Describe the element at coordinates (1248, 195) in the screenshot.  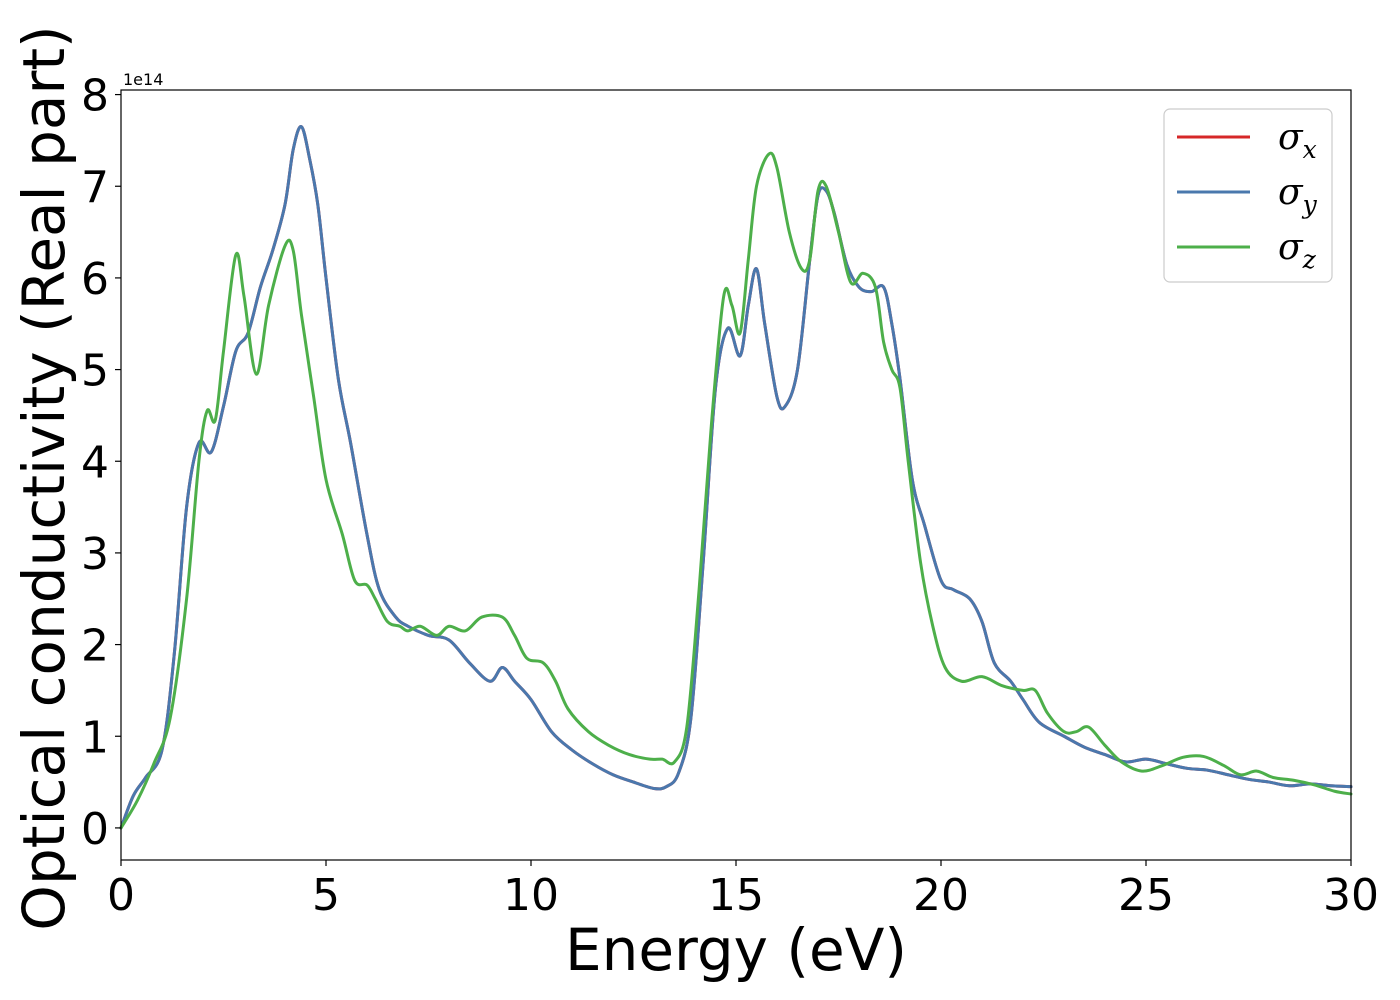
I see `legend-box` at that location.